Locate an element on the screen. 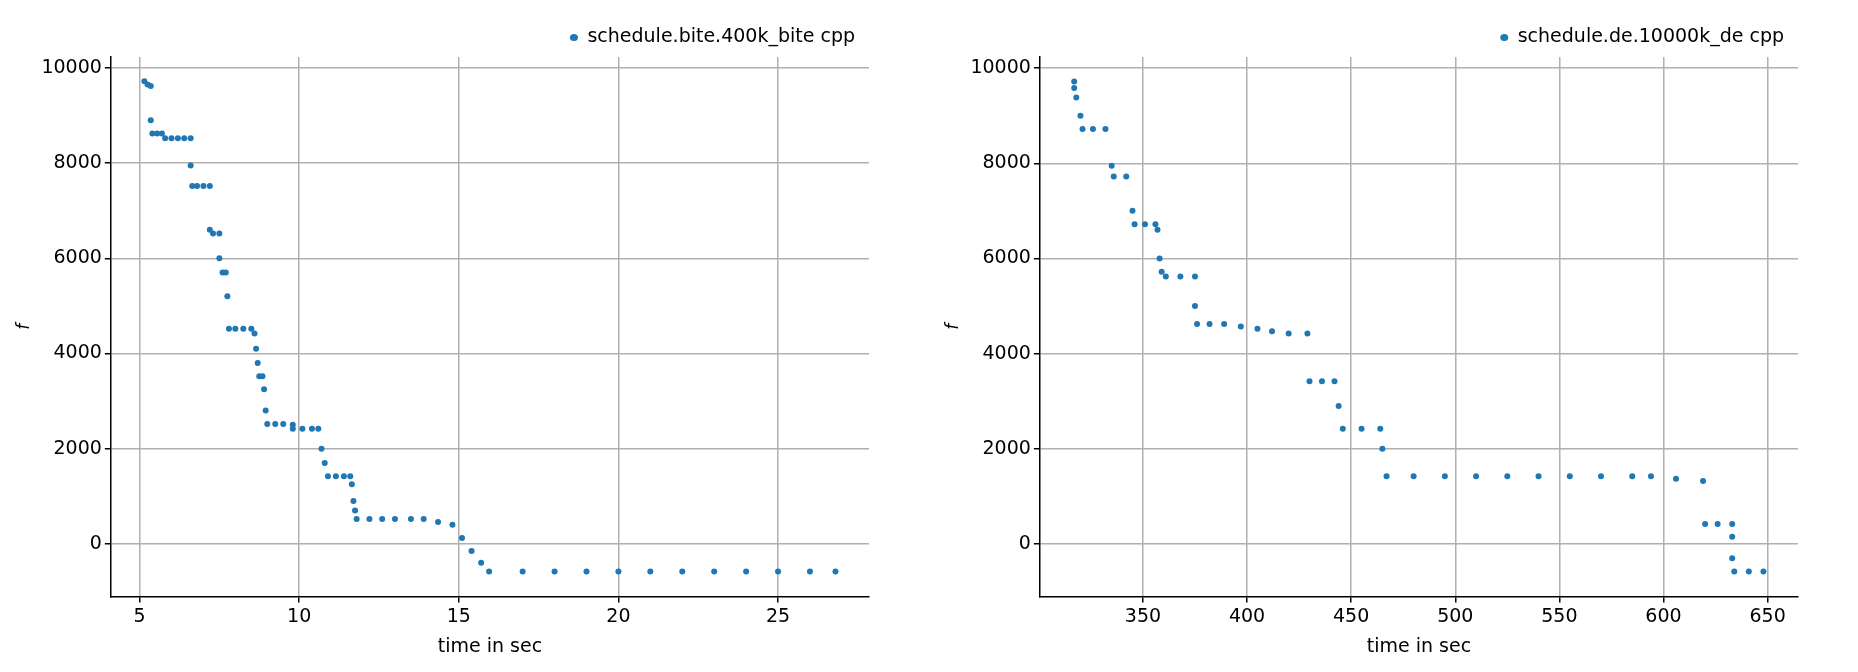 Image resolution: width=1858 pixels, height=672 pixels. x-tick-label: 650 is located at coordinates (1767, 614).